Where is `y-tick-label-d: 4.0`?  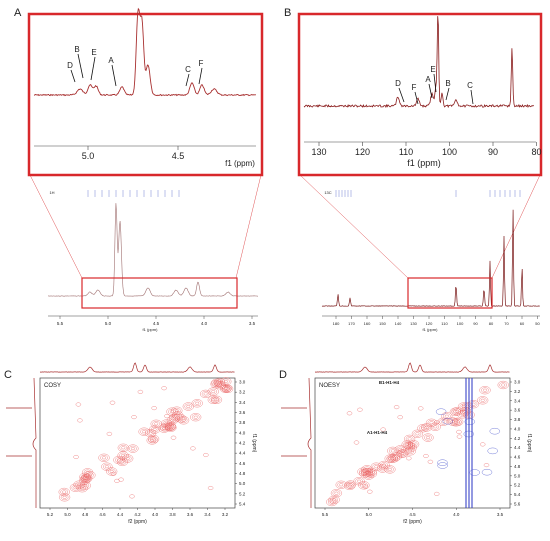
y-tick-label-d: 4.0 is located at coordinates (517, 428).